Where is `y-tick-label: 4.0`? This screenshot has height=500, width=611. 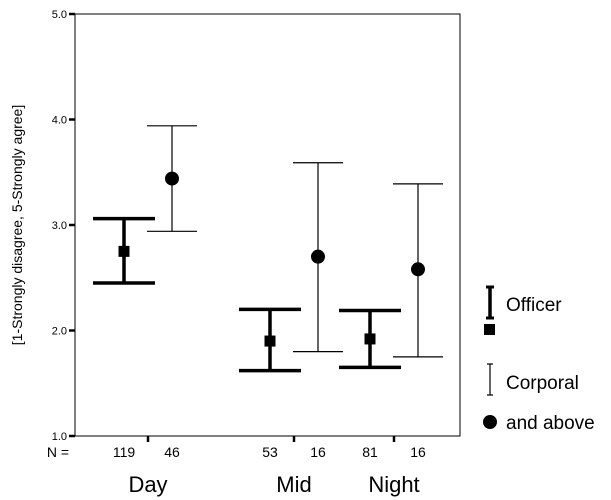
y-tick-label: 4.0 is located at coordinates (59, 121).